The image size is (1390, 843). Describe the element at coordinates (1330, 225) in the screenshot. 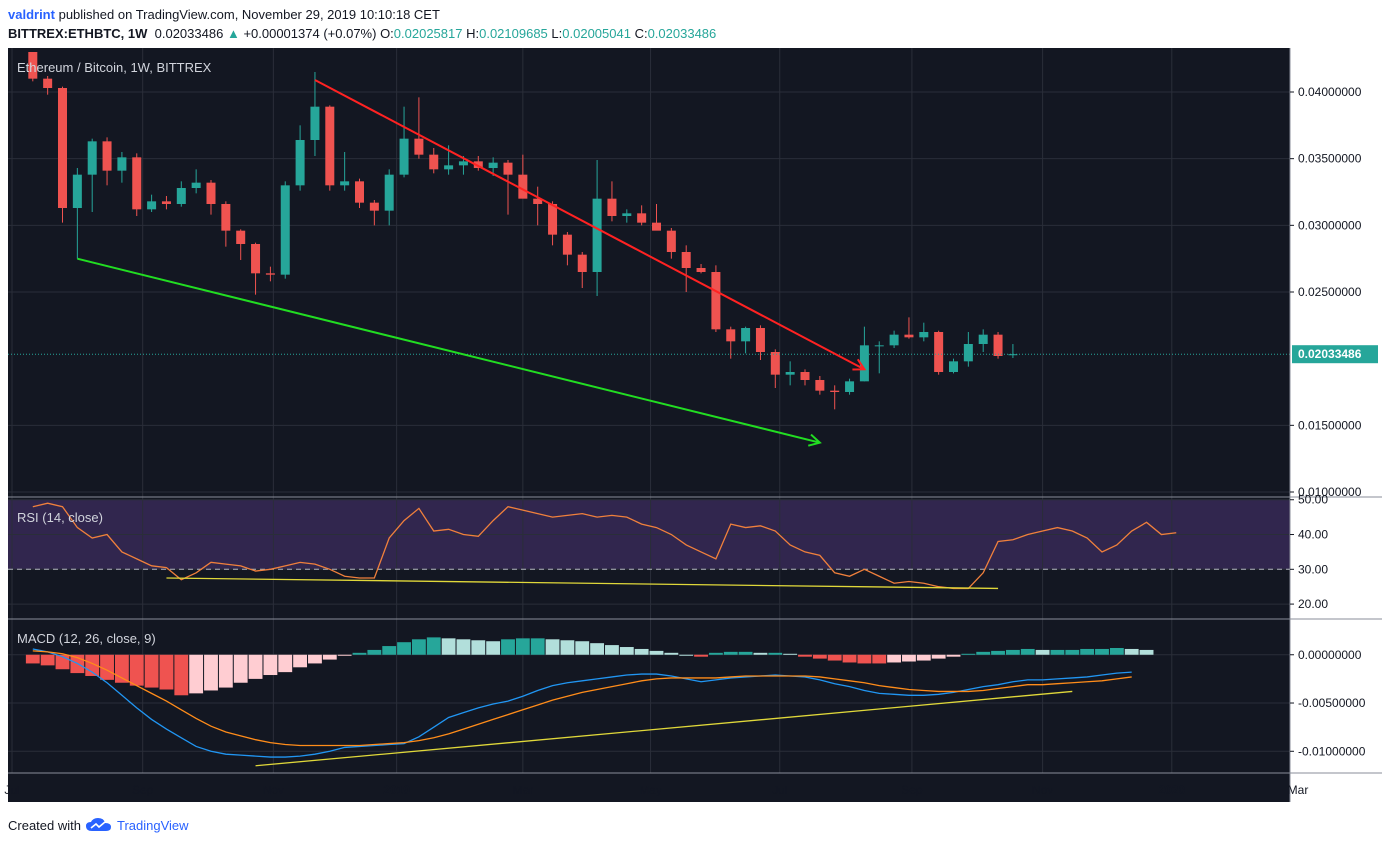

I see `price-tick-label: 0.03000000` at that location.